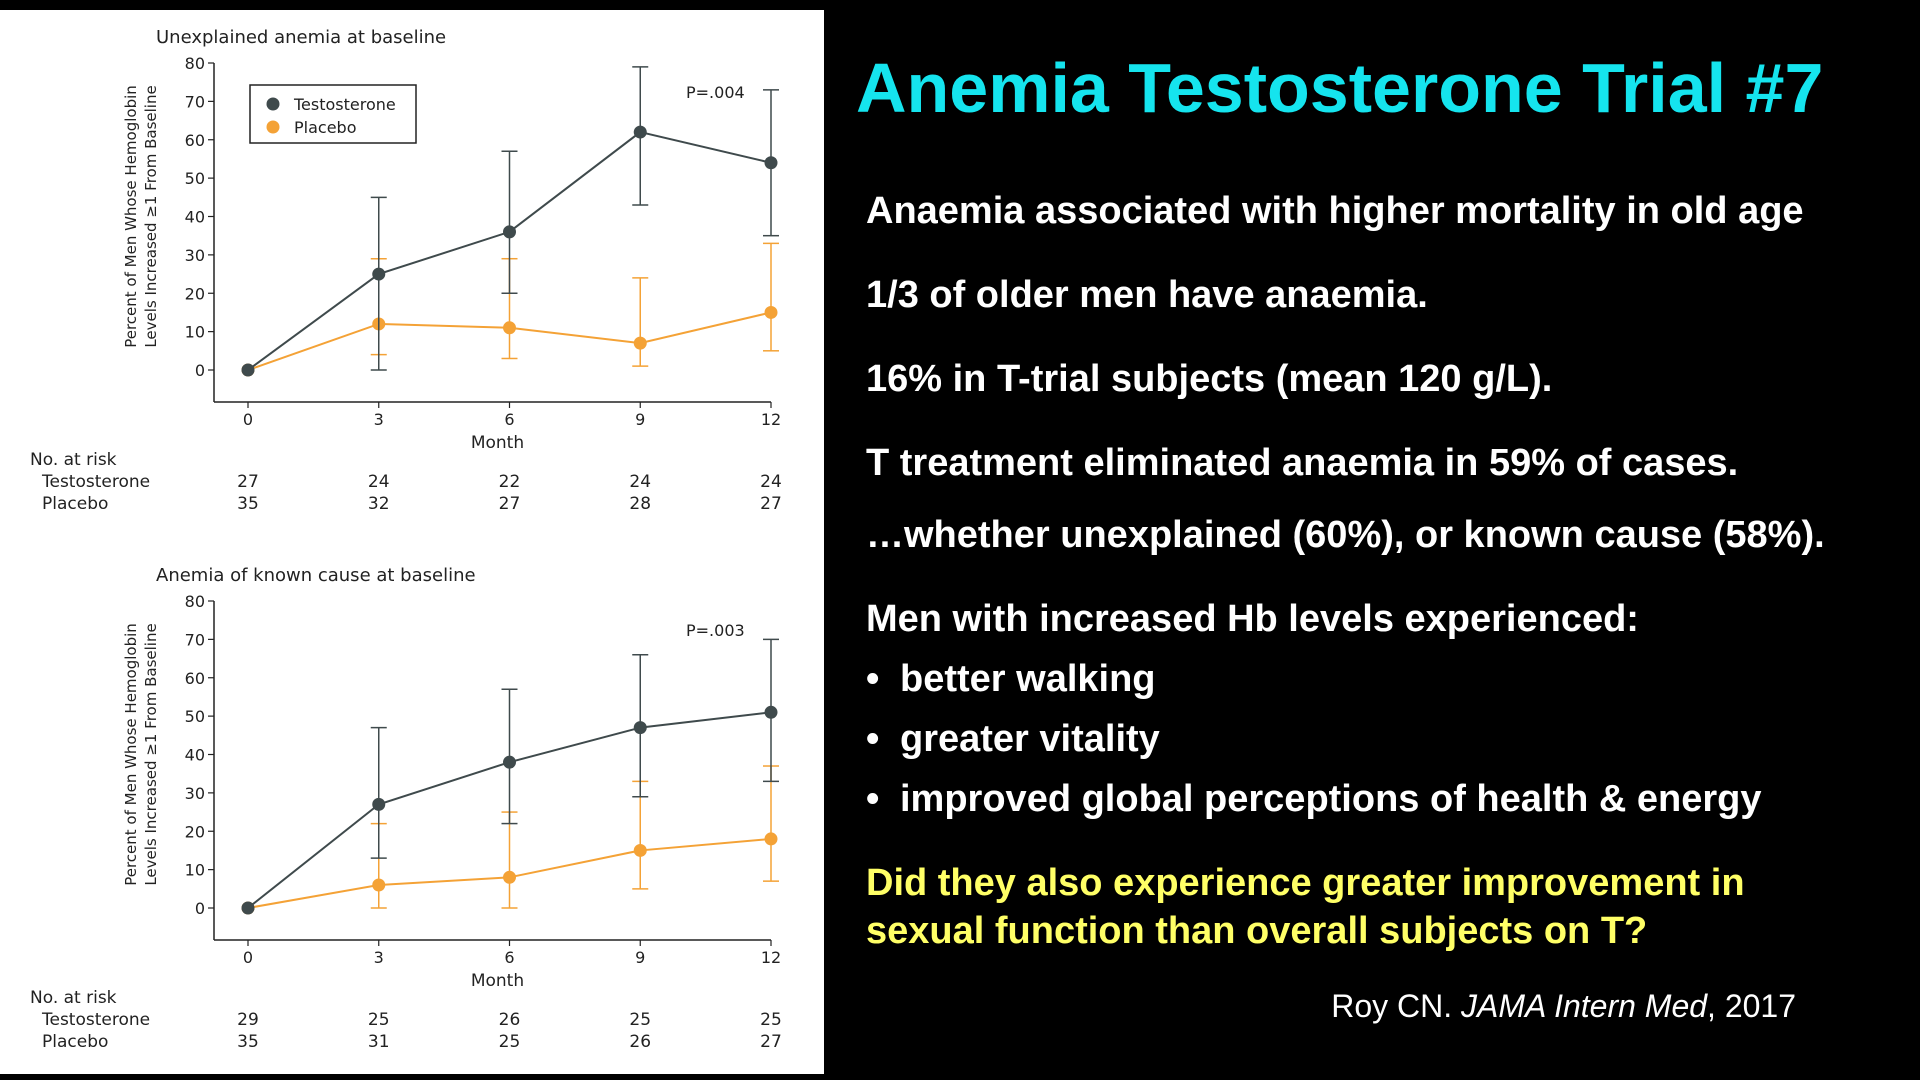  I want to click on bullet-walking: • better walking, so click(1011, 679).